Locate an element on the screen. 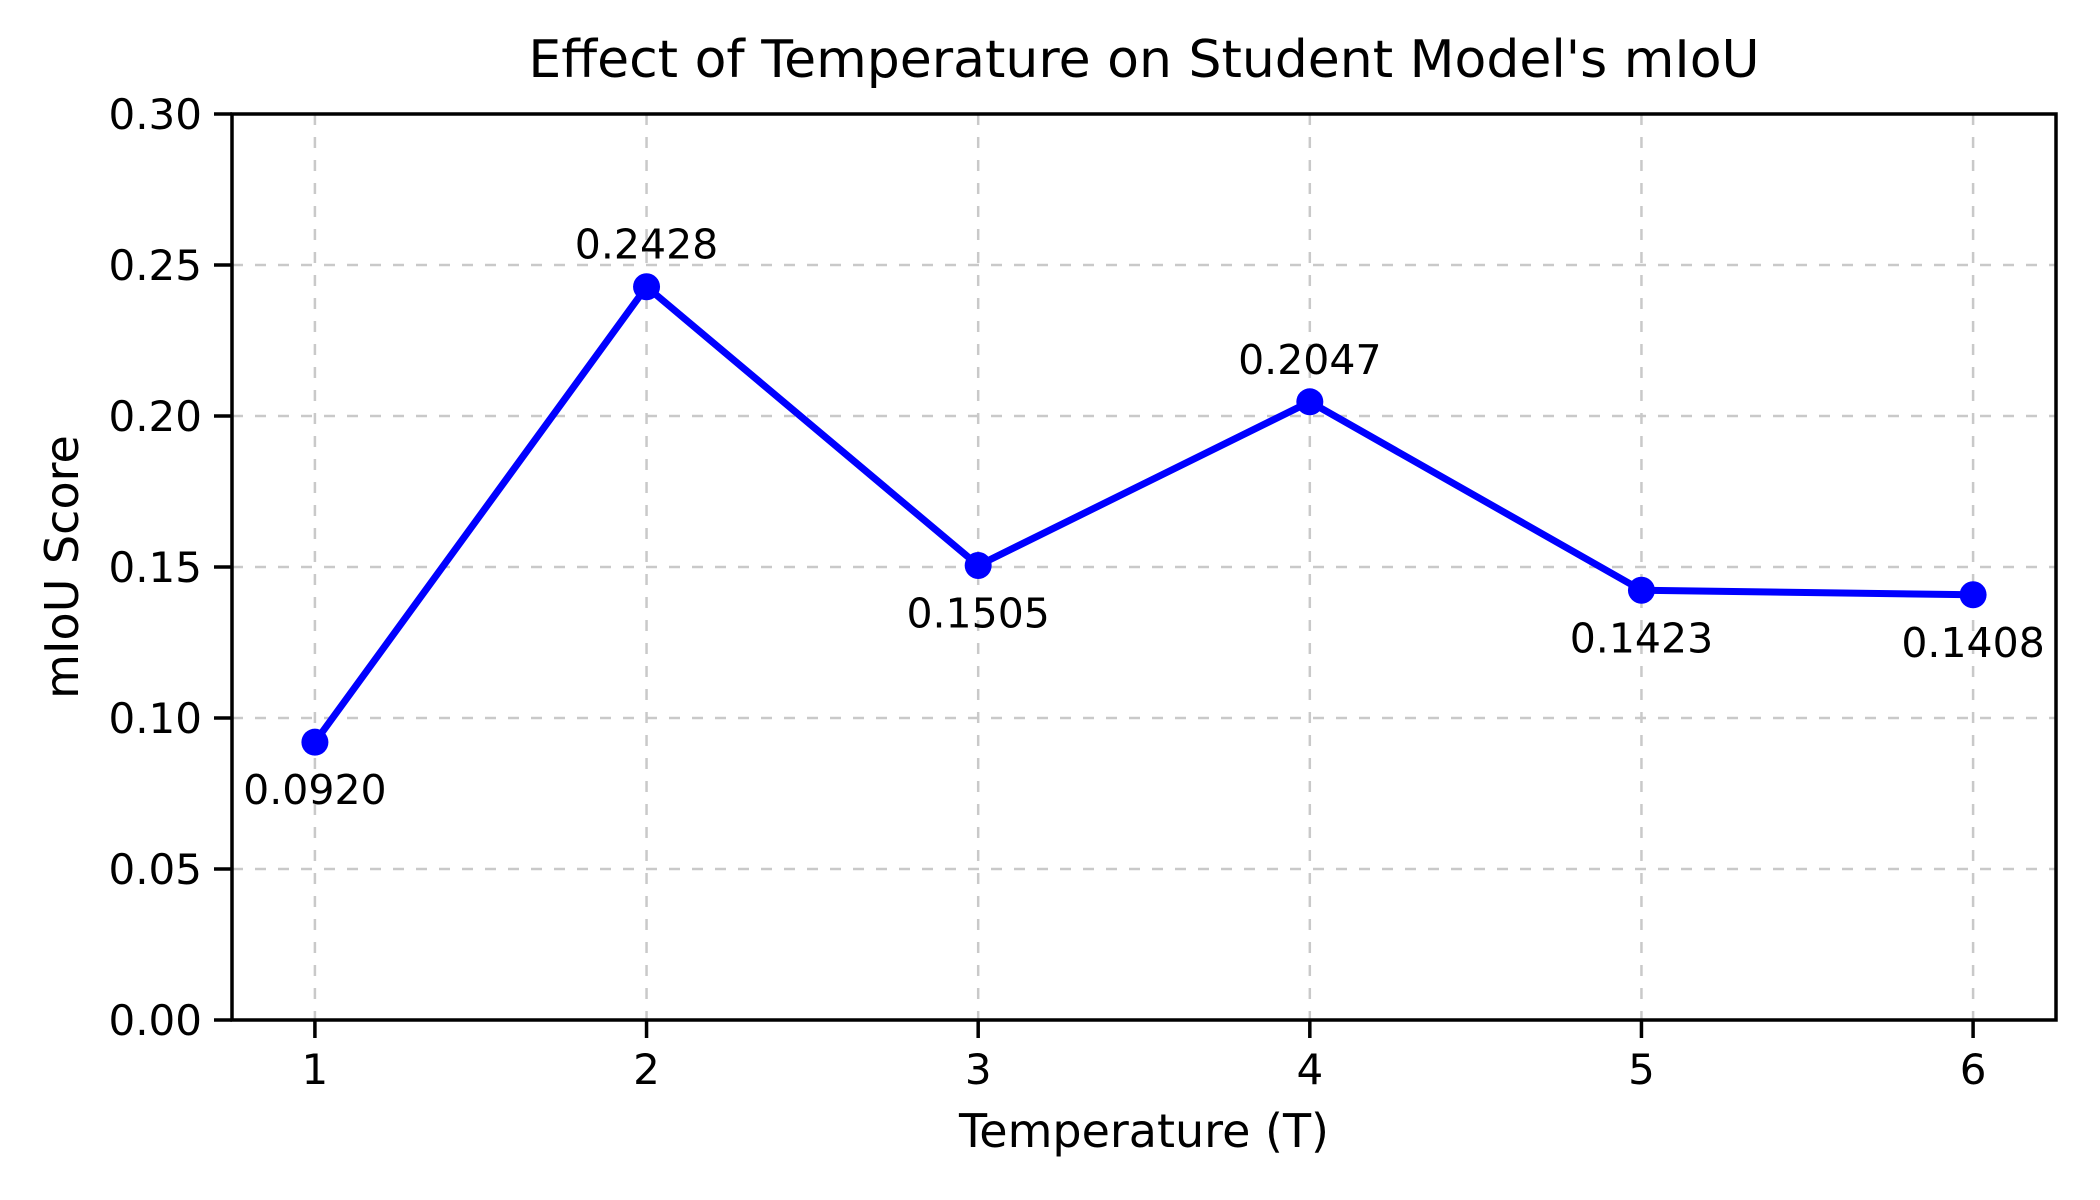 The height and width of the screenshot is (1200, 2100). data-point-label: 0.2428 is located at coordinates (646, 245).